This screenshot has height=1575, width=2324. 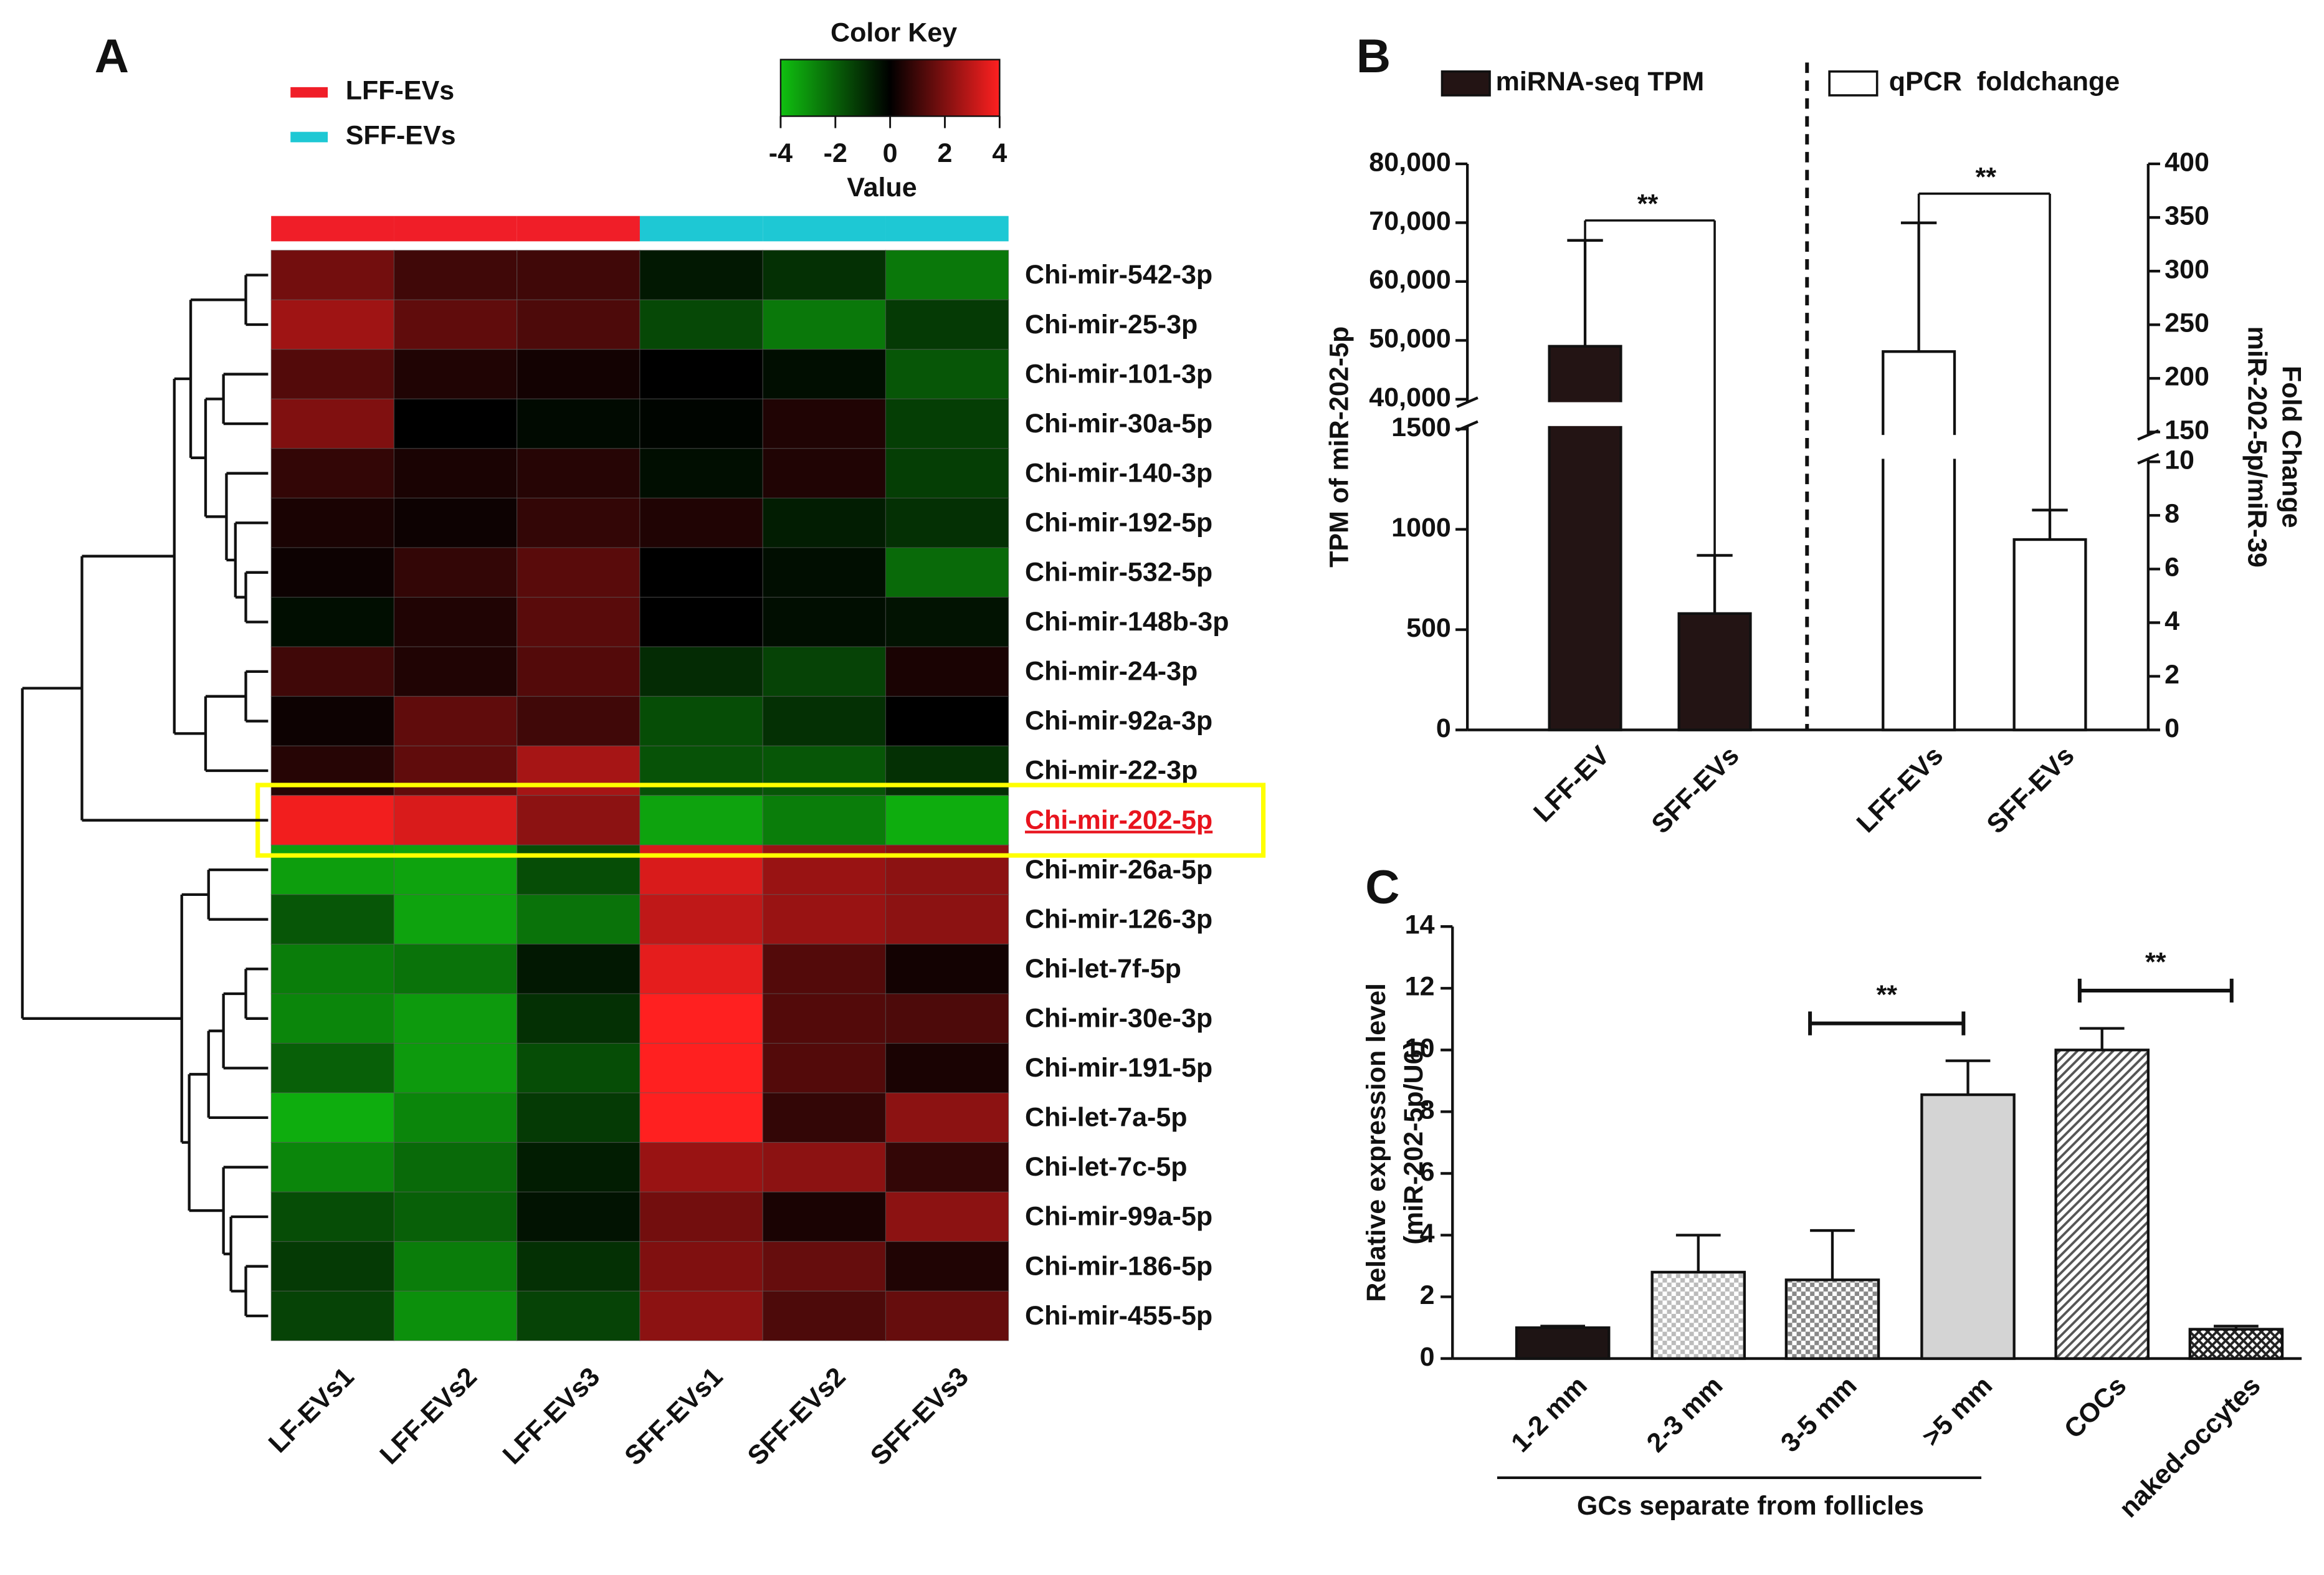 I want to click on legend-label: miRNA-seq TPM, so click(x=1601, y=82).